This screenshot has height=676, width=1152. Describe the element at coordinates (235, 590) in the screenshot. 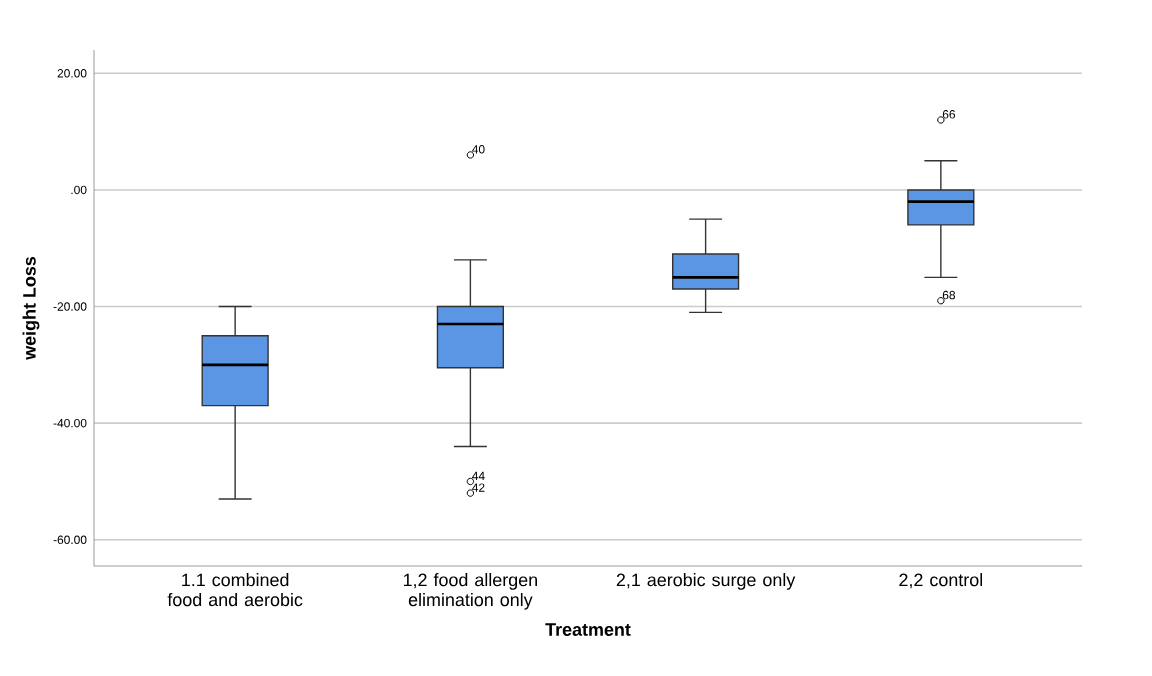

I see `x-tick-label: 1.1 combined food and aerobic` at that location.